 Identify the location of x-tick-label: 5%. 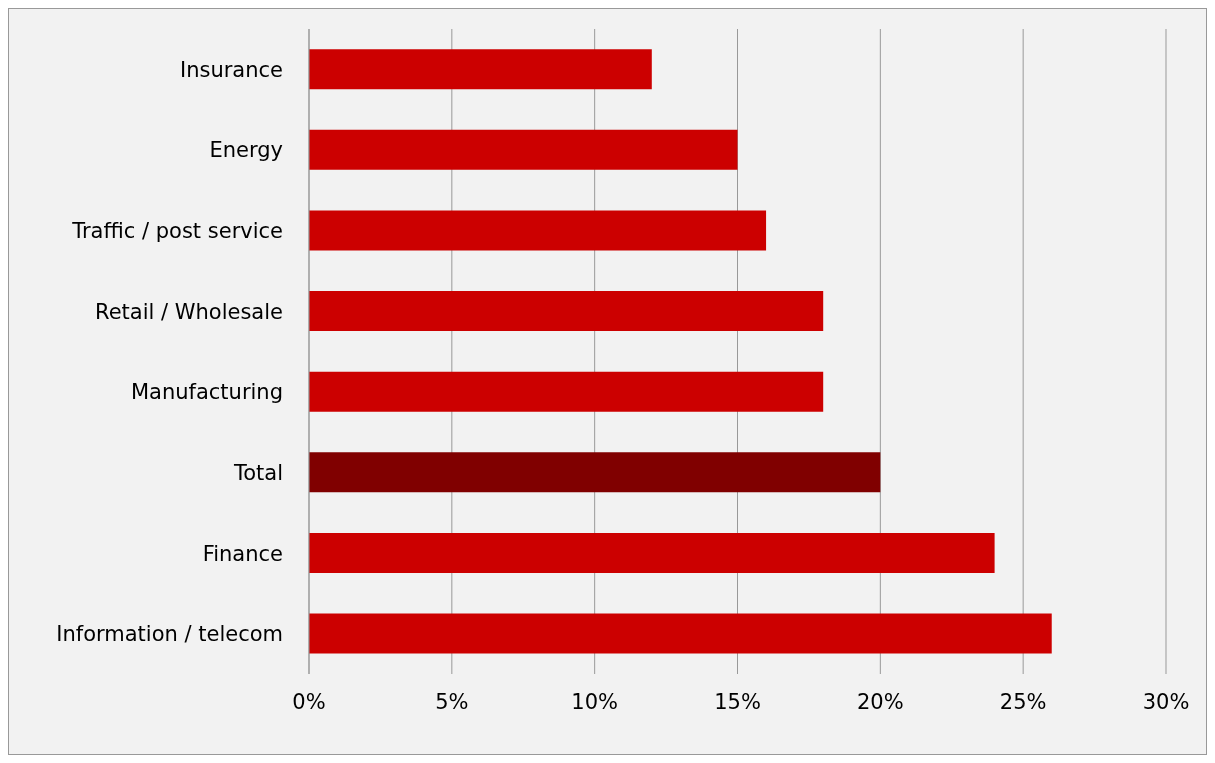
(452, 701).